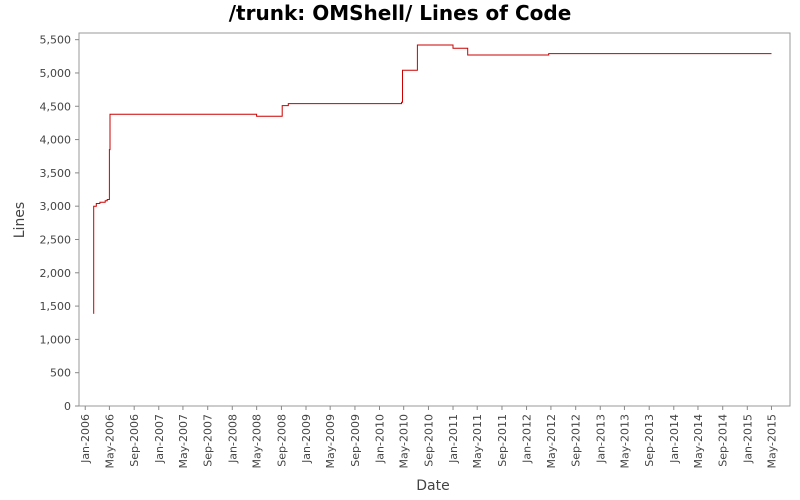  What do you see at coordinates (400, 13) in the screenshot?
I see `chart-title: /trunk: OMShell/ Lines of Code` at bounding box center [400, 13].